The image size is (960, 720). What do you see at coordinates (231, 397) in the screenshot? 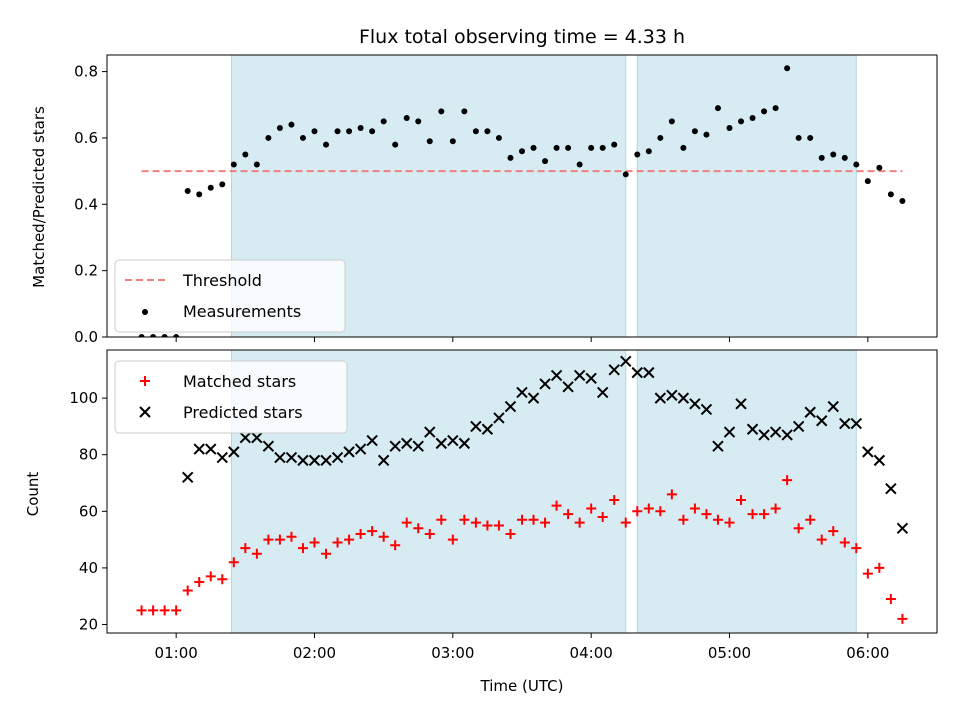
I see `legend: Matched stars Predicted stars` at bounding box center [231, 397].